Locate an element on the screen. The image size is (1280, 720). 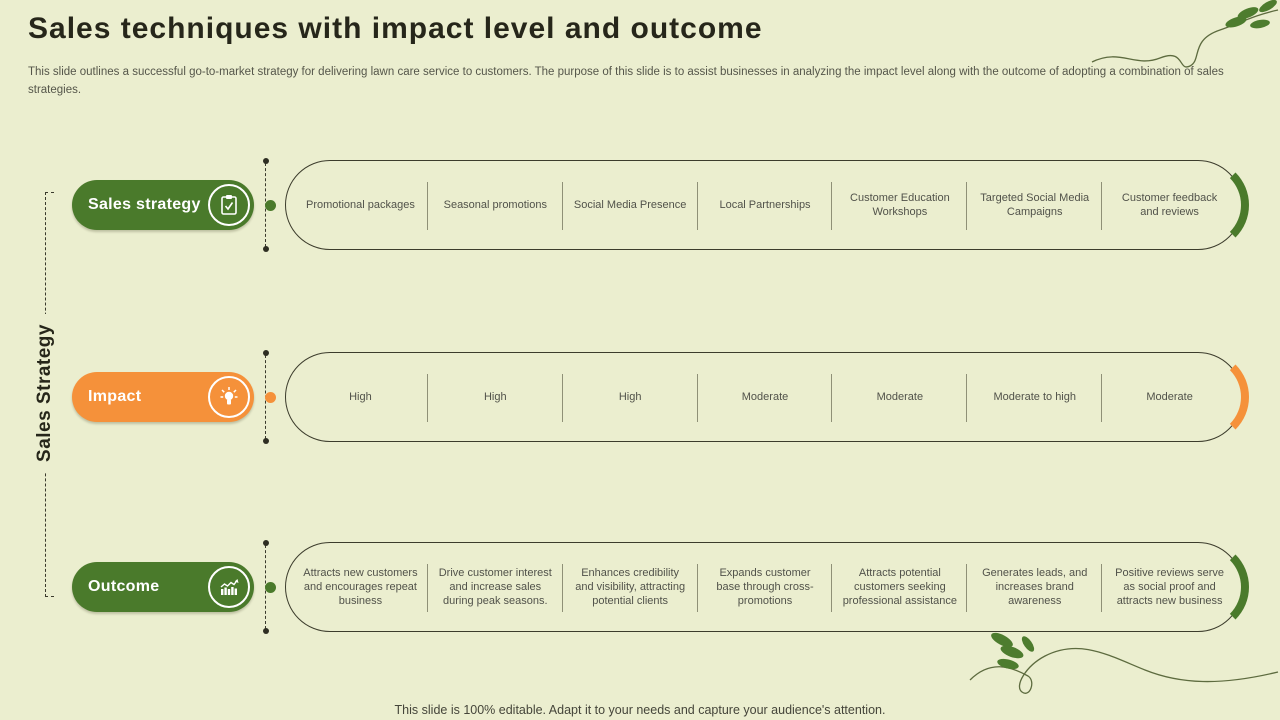
vine-decoration-top-icon is located at coordinates (1185, 34).